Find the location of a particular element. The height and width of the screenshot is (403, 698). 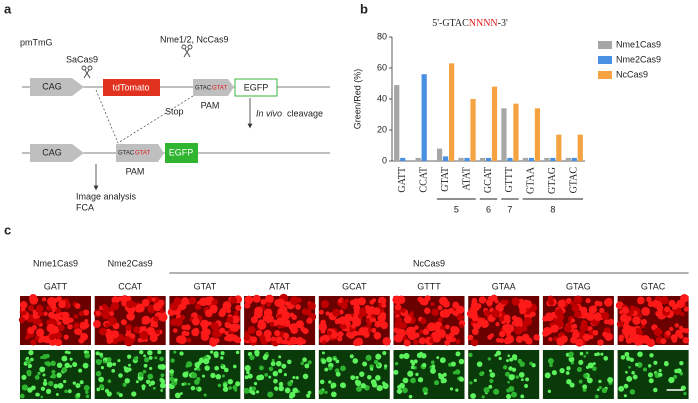

legend-swatch is located at coordinates (605, 75).